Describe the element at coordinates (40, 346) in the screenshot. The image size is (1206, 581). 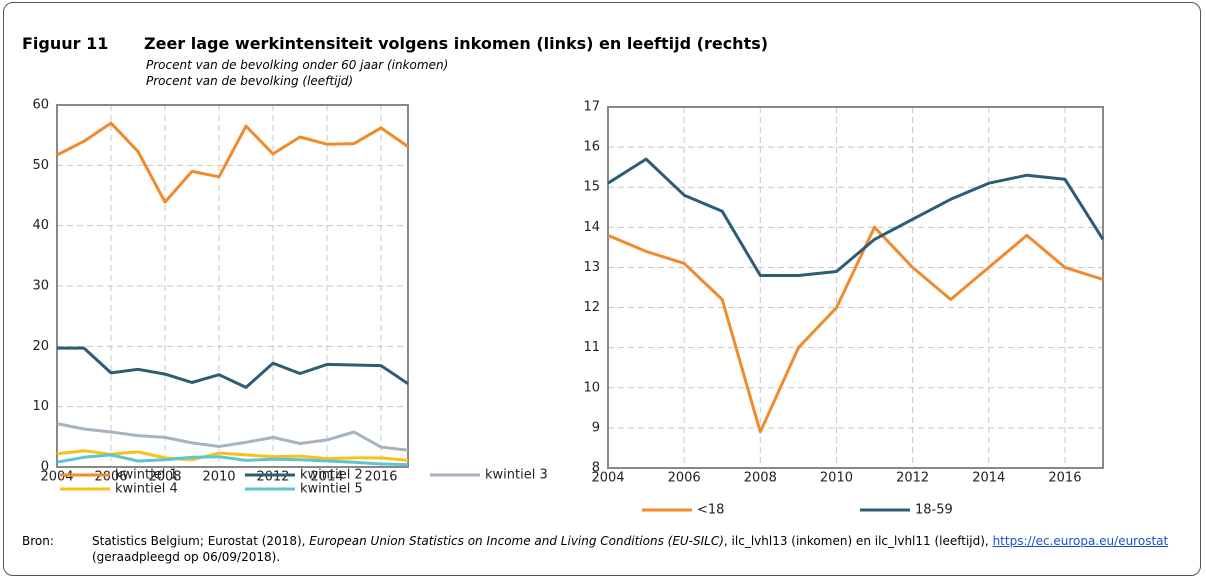
I see `y-tick-label: 20` at that location.